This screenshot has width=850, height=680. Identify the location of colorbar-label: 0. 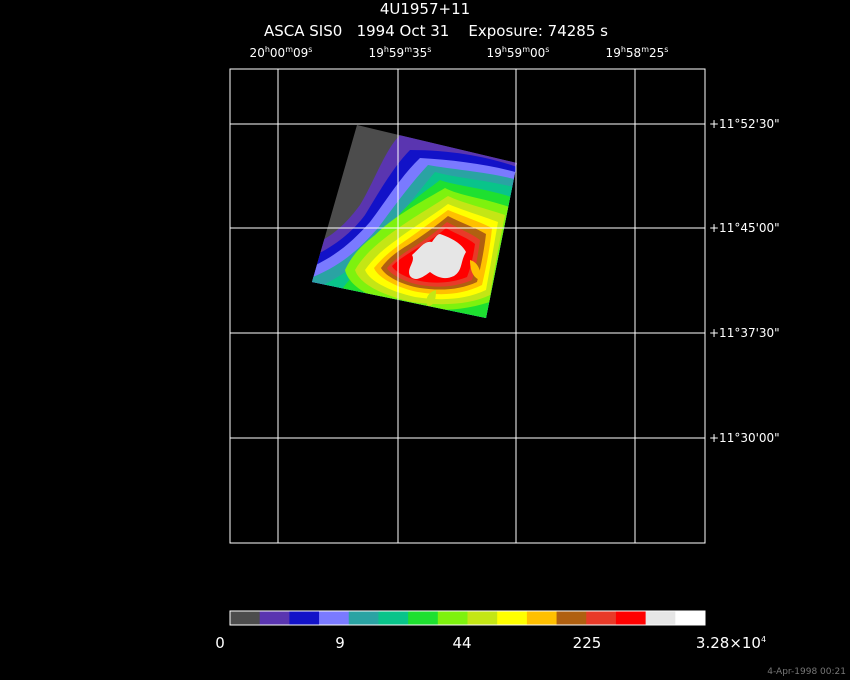
(220, 643).